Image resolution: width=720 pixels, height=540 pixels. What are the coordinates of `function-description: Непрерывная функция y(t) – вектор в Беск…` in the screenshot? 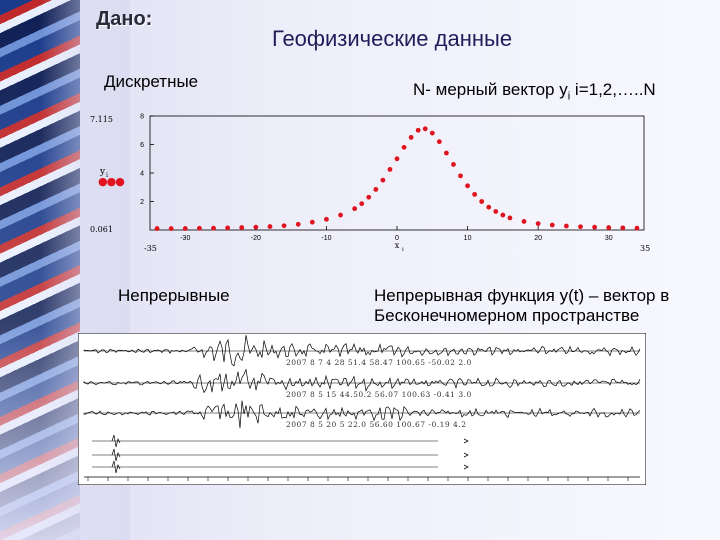 It's located at (522, 305).